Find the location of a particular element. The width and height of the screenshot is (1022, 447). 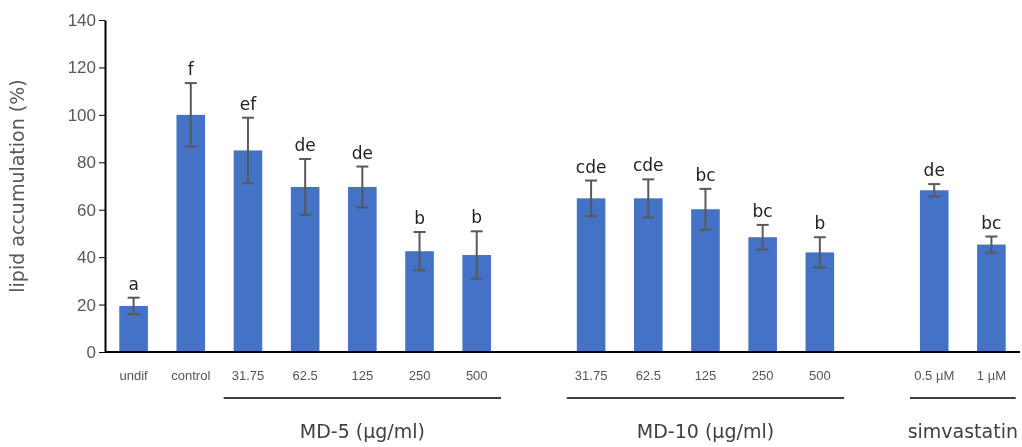

text: MD-10 (µg/ml) is located at coordinates (705, 431).